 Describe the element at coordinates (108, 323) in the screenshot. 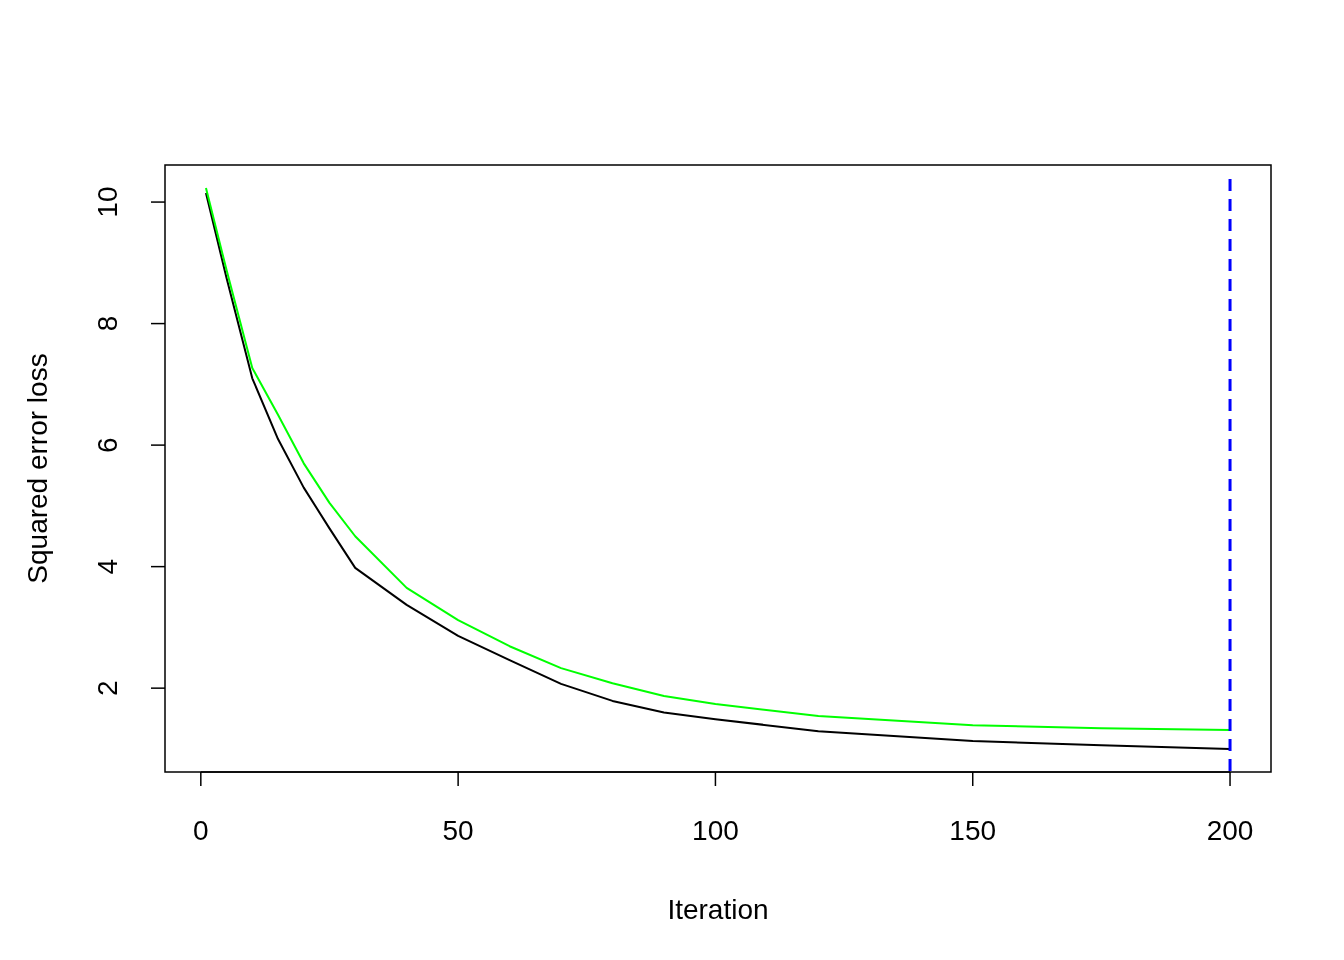

I see `y-tick-label: 8` at that location.